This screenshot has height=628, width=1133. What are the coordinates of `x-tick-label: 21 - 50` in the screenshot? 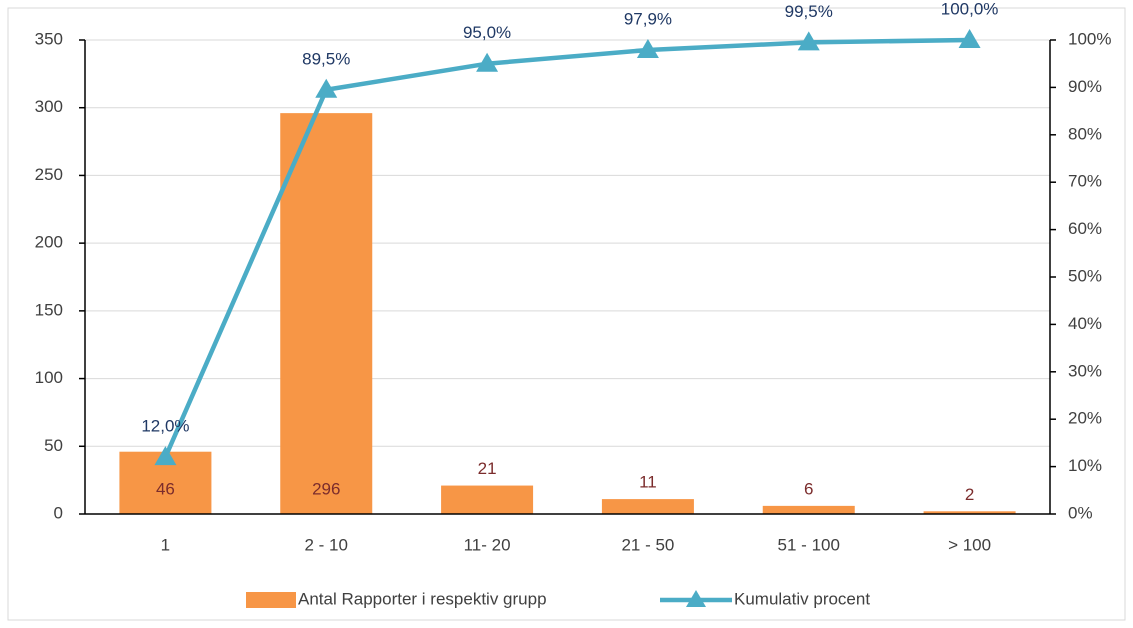 It's located at (647, 544).